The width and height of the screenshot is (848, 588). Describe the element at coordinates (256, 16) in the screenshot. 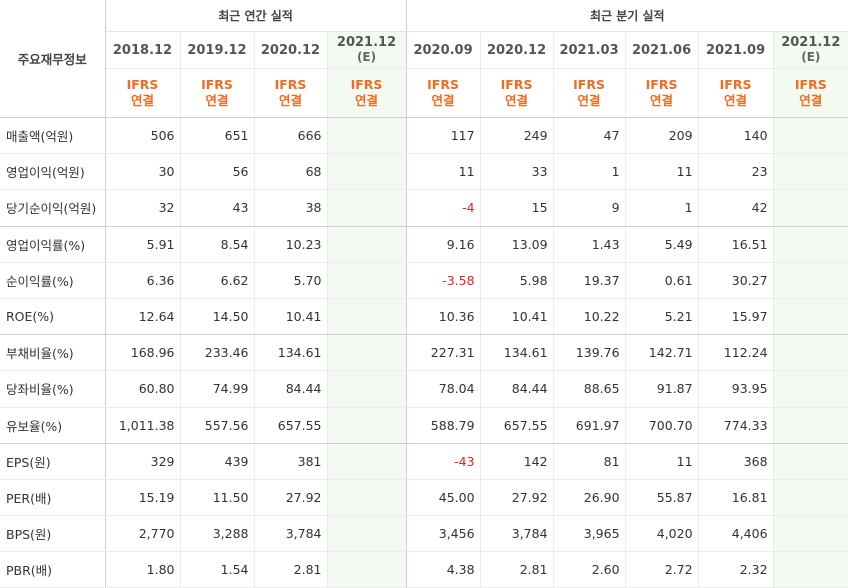

I see `annual-group-title: 최근 연간 실적` at that location.